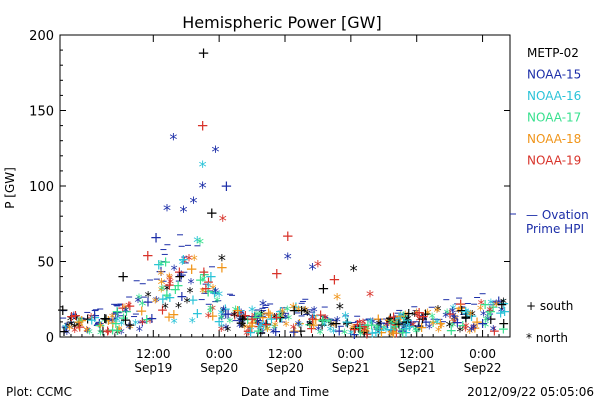  What do you see at coordinates (554, 75) in the screenshot?
I see `legend-entry: NOAA-15` at bounding box center [554, 75].